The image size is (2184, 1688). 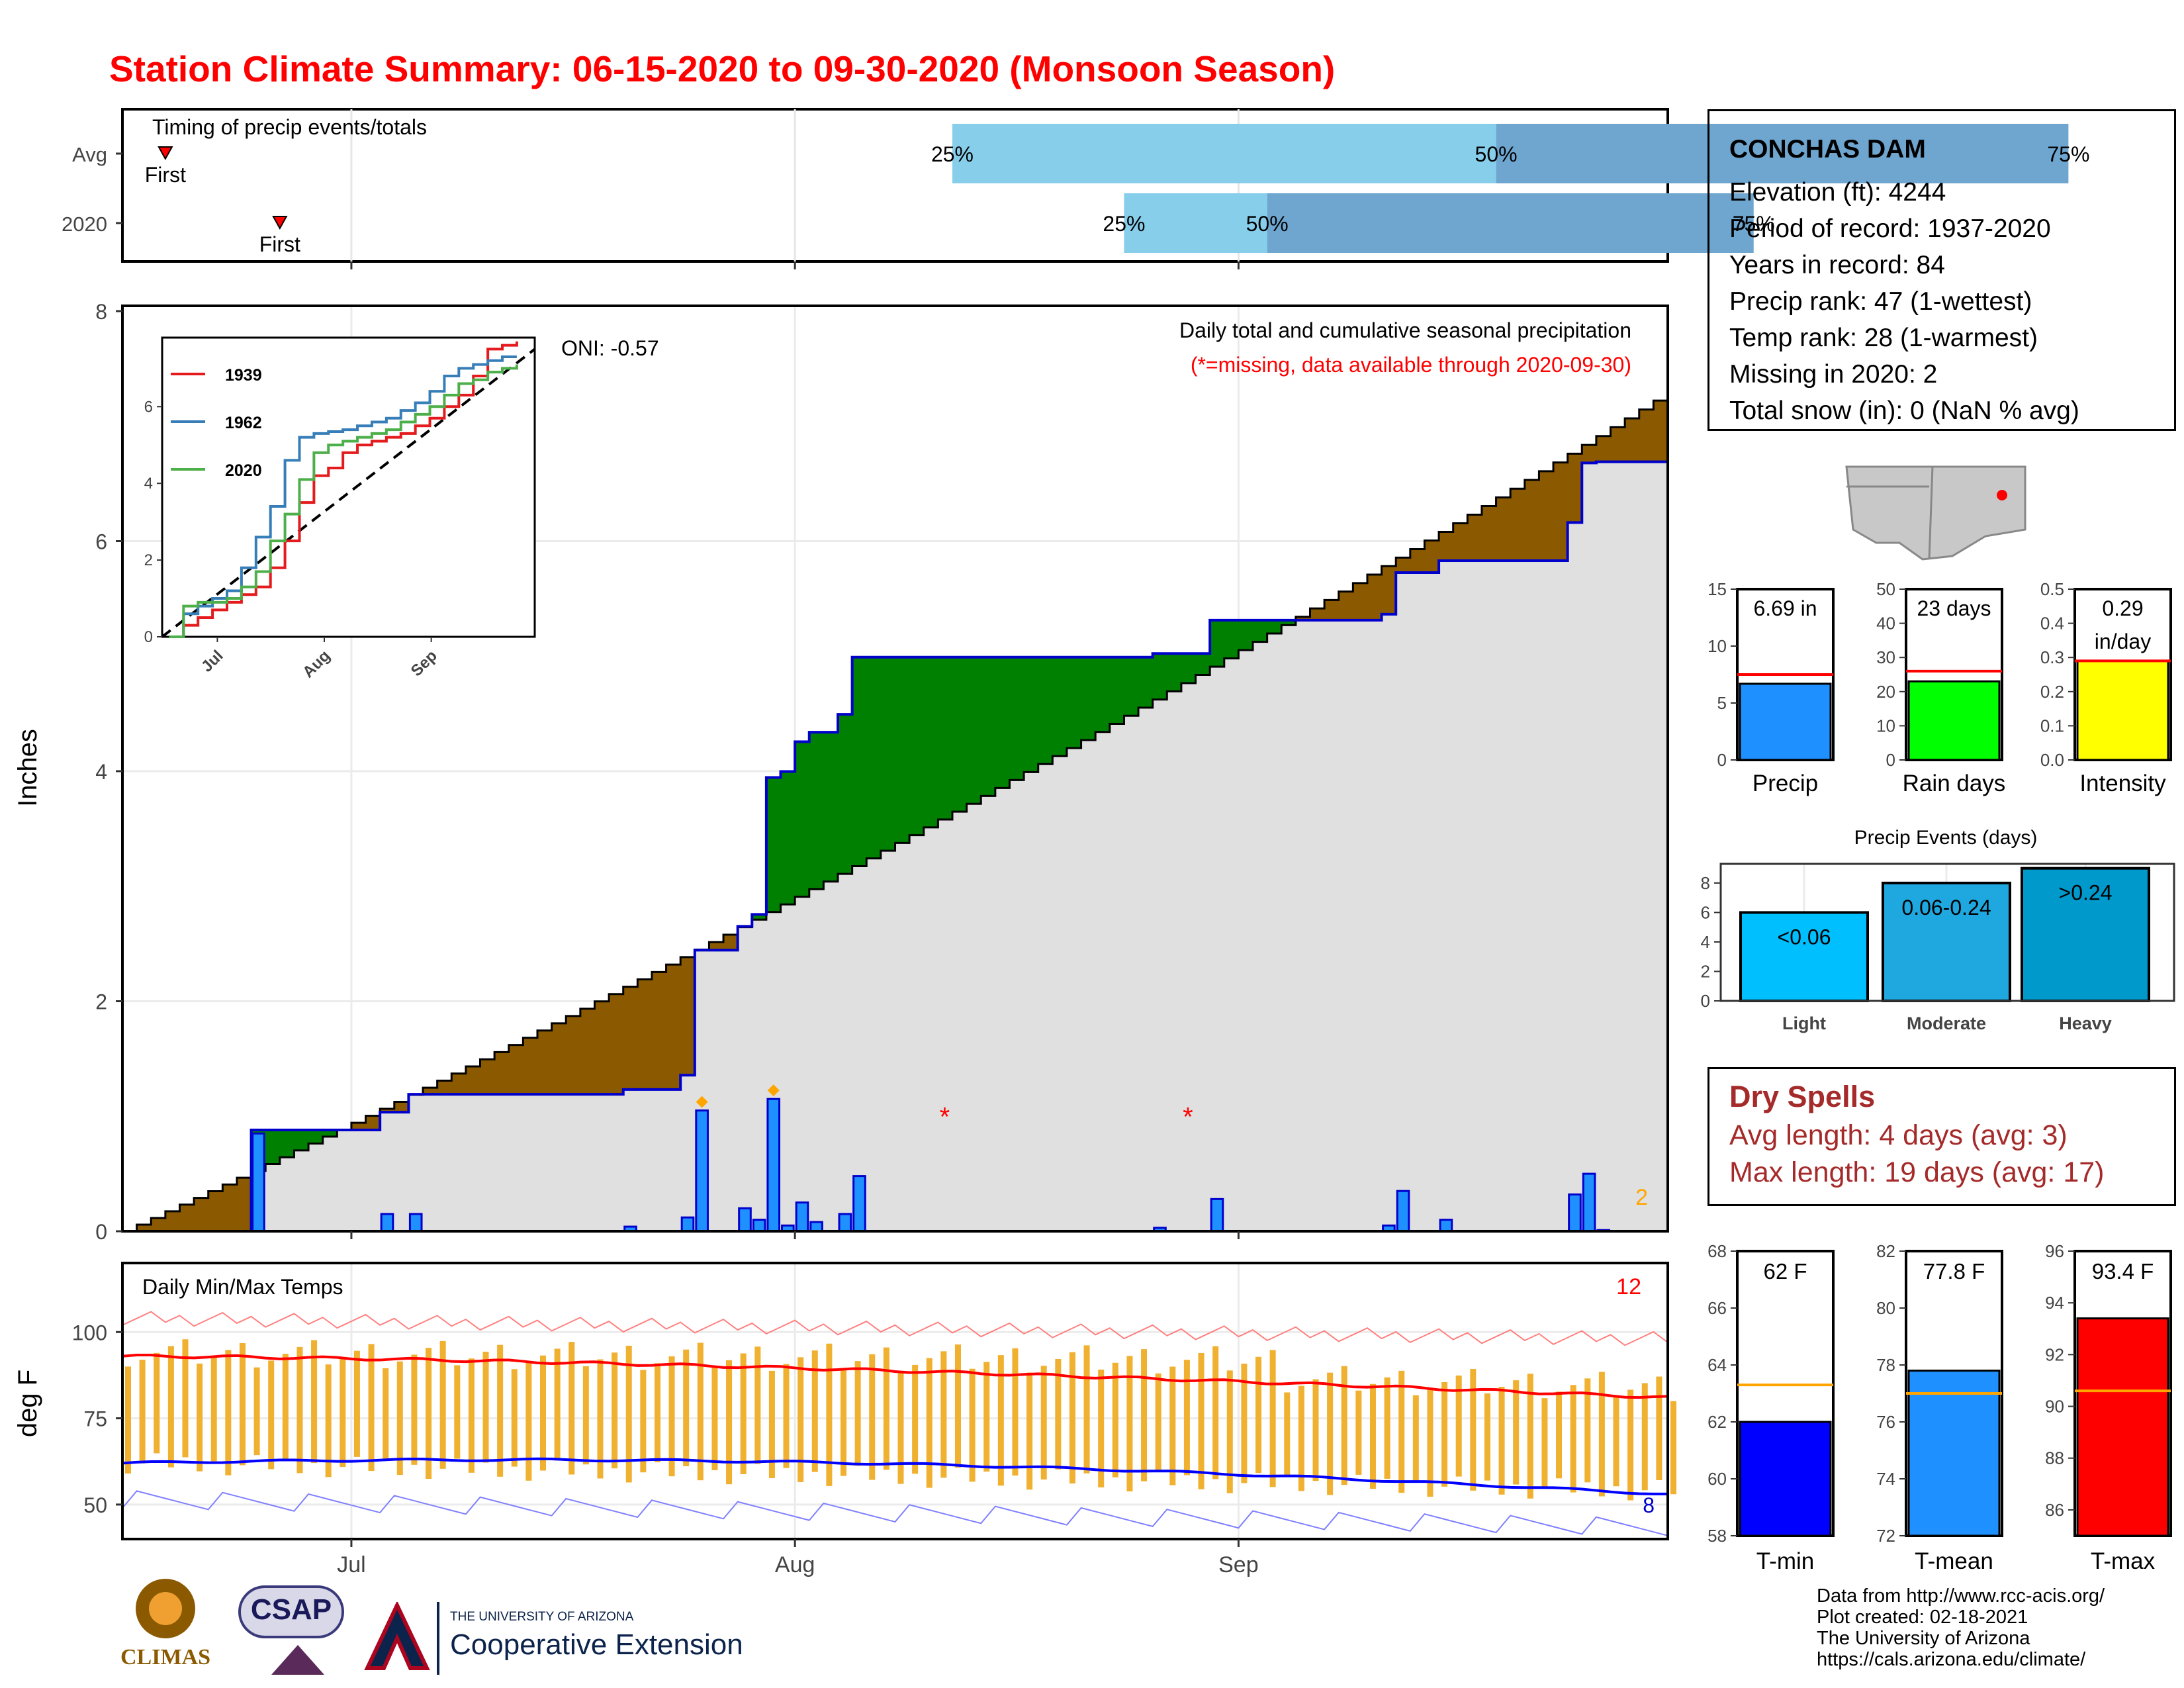 I want to click on oni-label: ONI: -0.57, so click(x=610, y=348).